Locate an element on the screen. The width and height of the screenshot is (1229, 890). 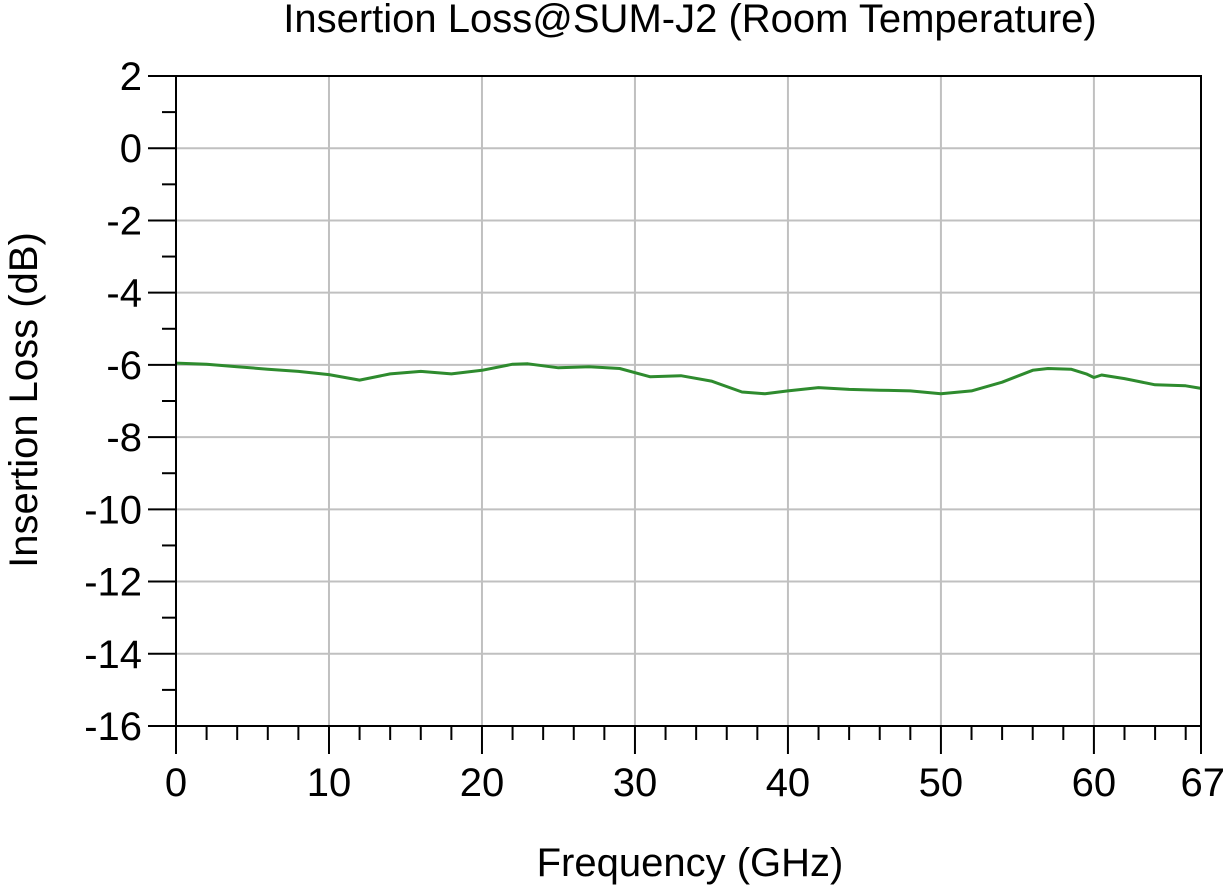
x-tick-label: 30 is located at coordinates (635, 783).